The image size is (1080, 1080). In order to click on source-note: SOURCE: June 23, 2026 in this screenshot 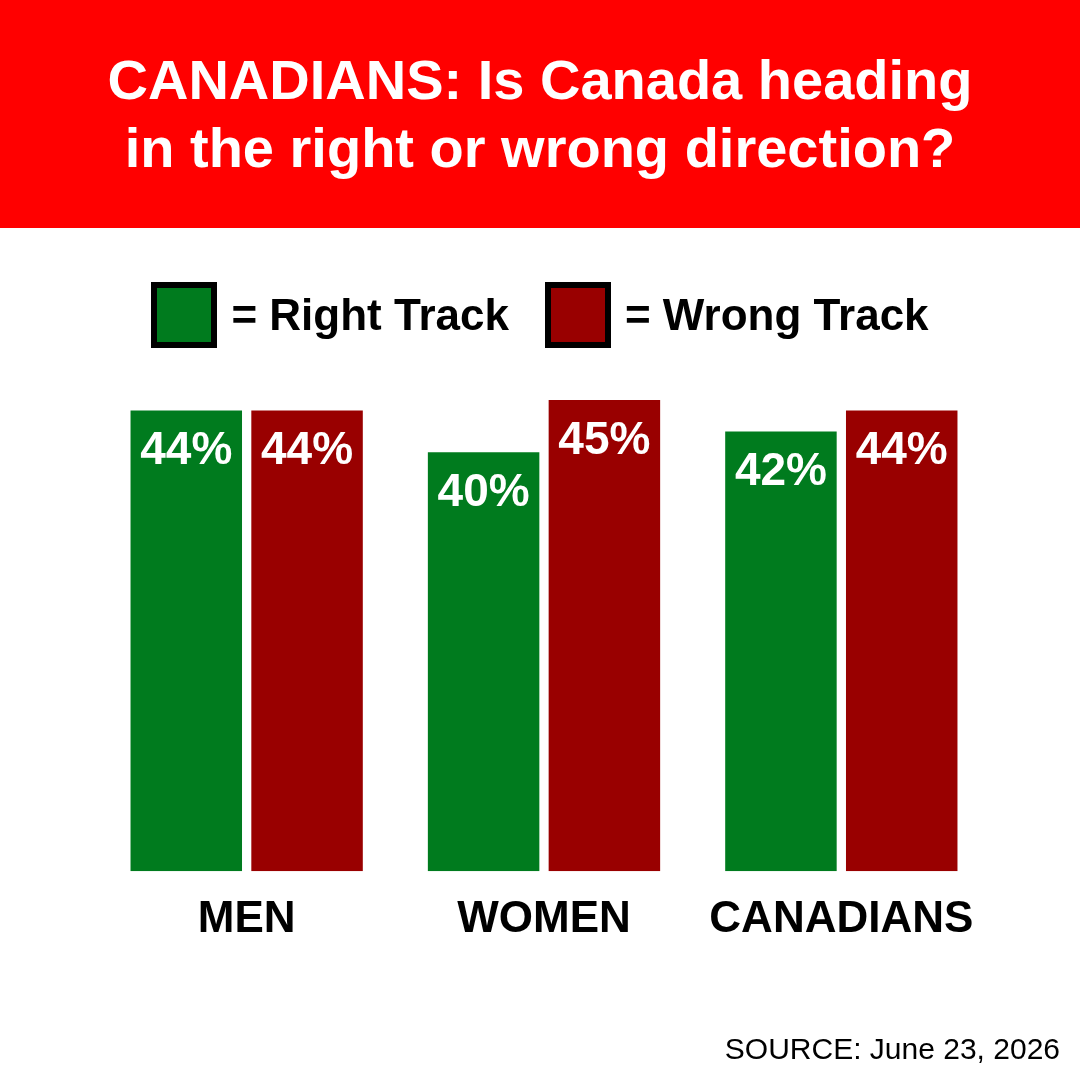, I will do `click(892, 1049)`.